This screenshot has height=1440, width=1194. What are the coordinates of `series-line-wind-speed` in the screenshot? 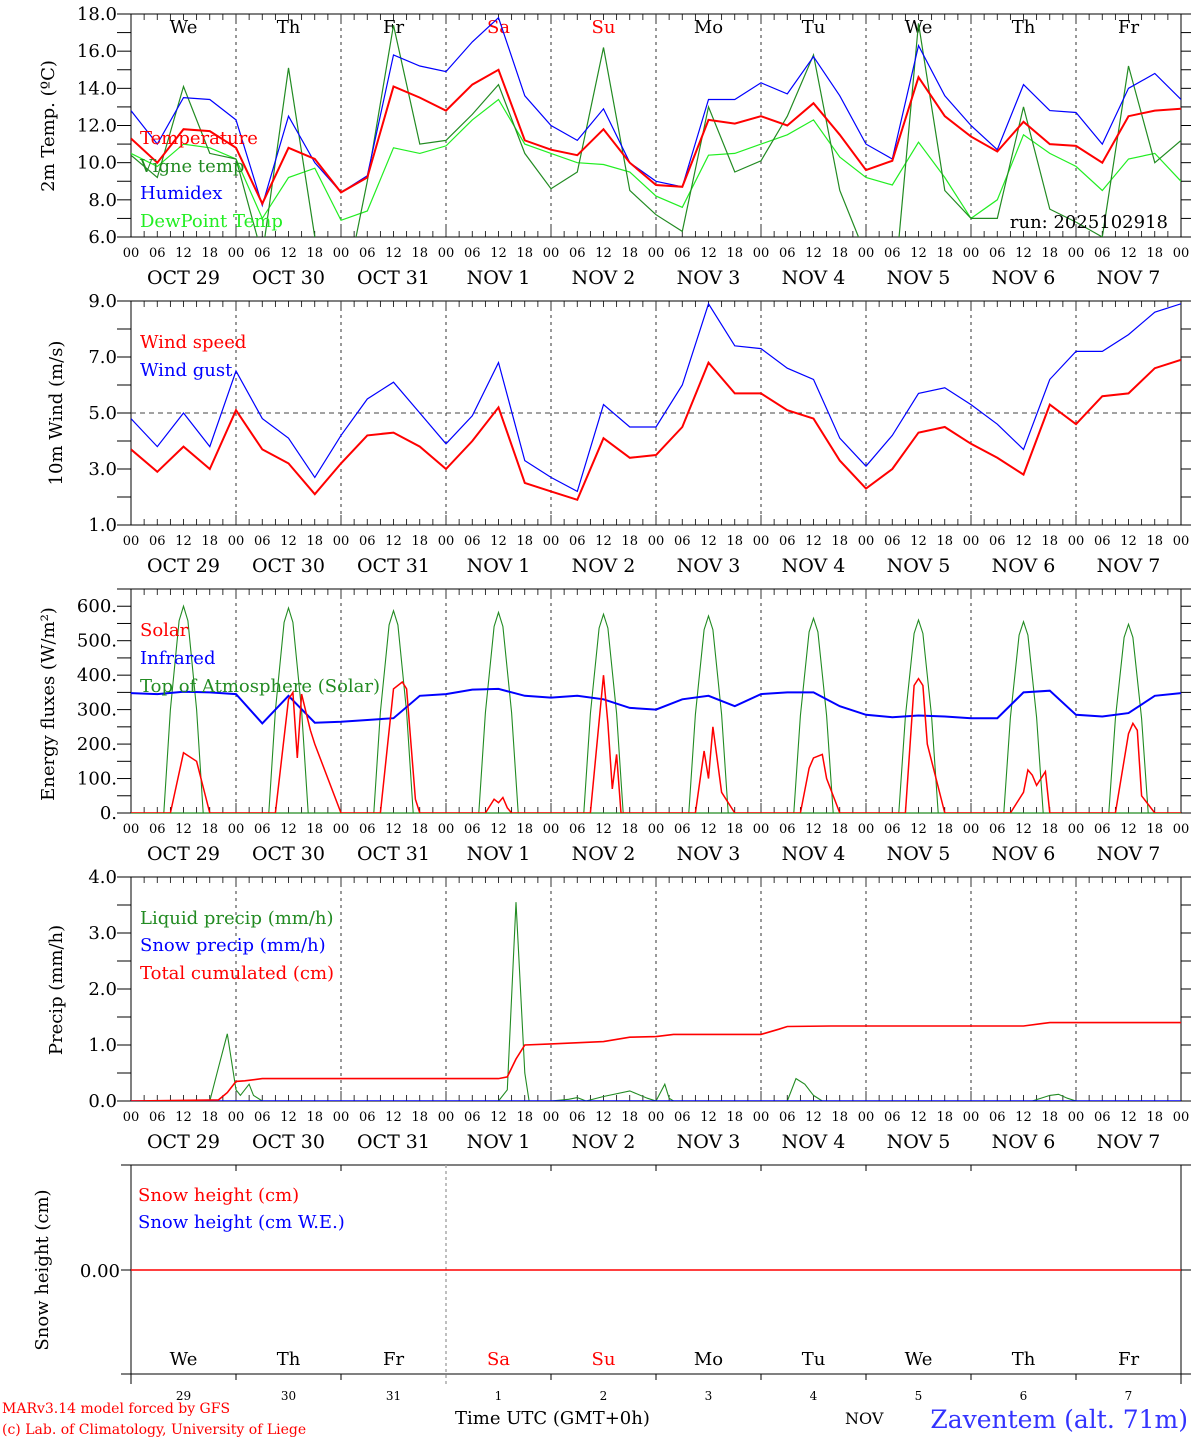 It's located at (656, 430).